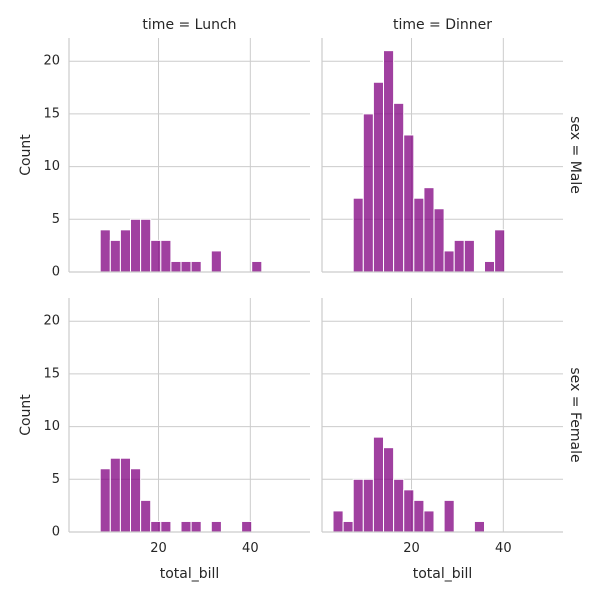  Describe the element at coordinates (442, 25) in the screenshot. I see `facet-column-title: time = Dinner` at that location.